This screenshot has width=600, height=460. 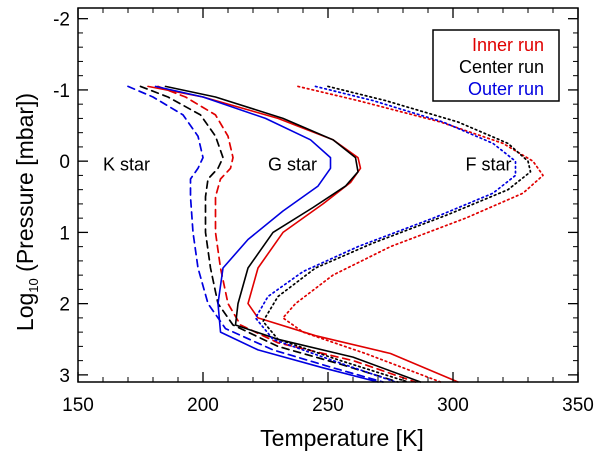 I want to click on x-tick-label: 200, so click(x=203, y=405).